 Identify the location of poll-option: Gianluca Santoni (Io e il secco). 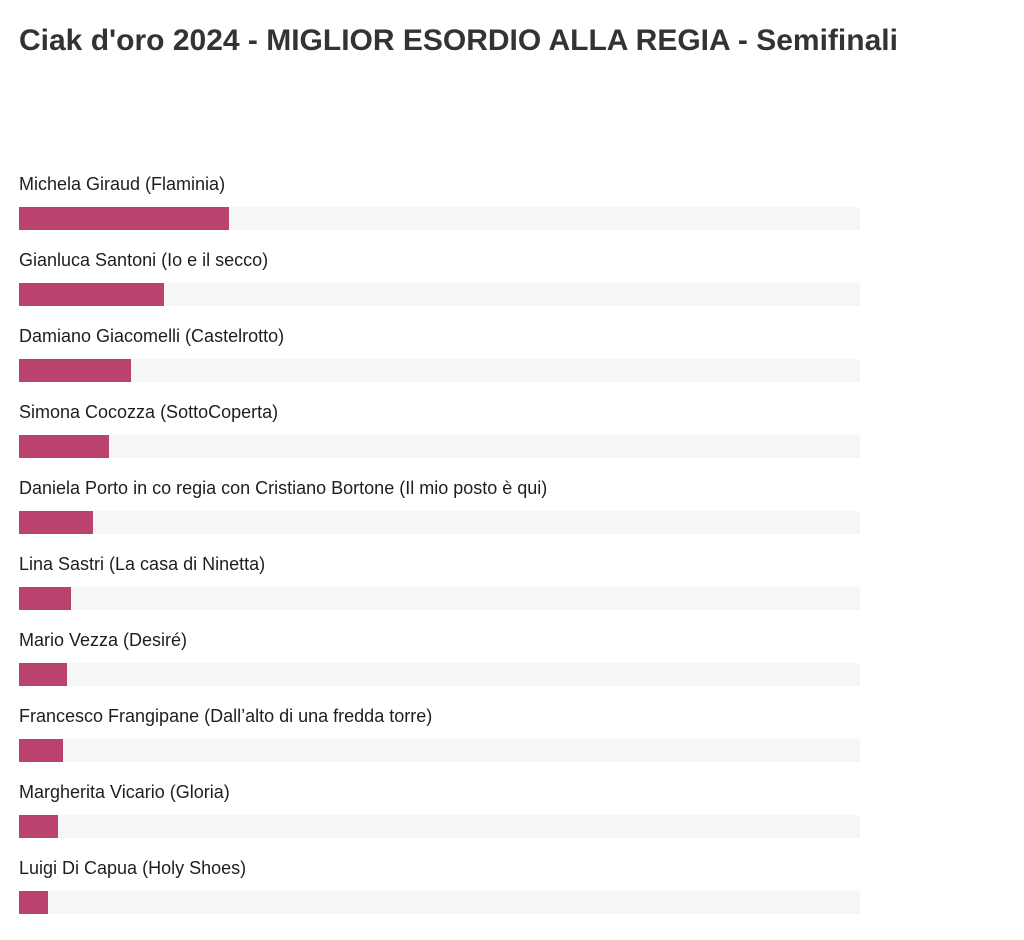
(439, 286).